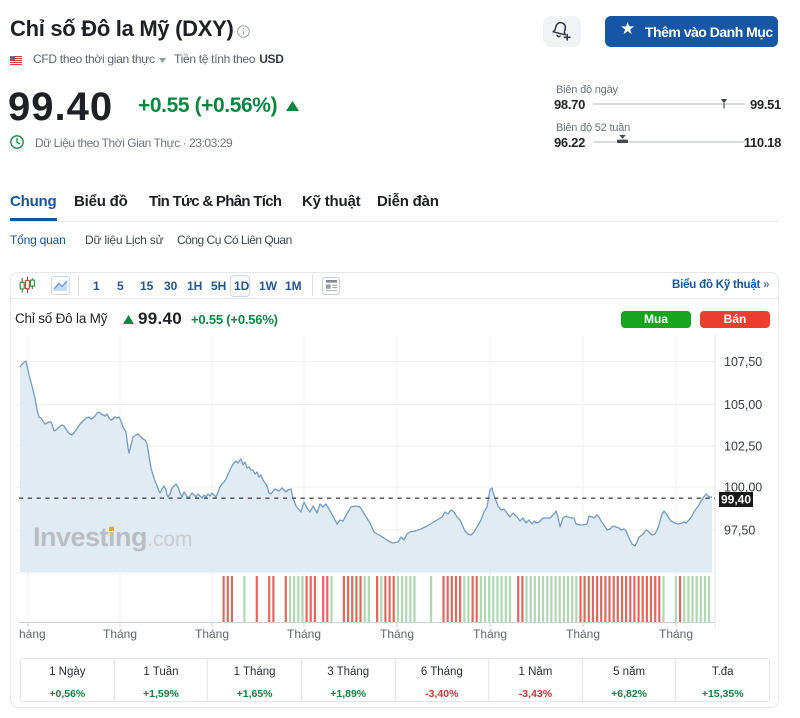 This screenshot has height=718, width=800. Describe the element at coordinates (743, 447) in the screenshot. I see `svg-text: 102,50` at that location.